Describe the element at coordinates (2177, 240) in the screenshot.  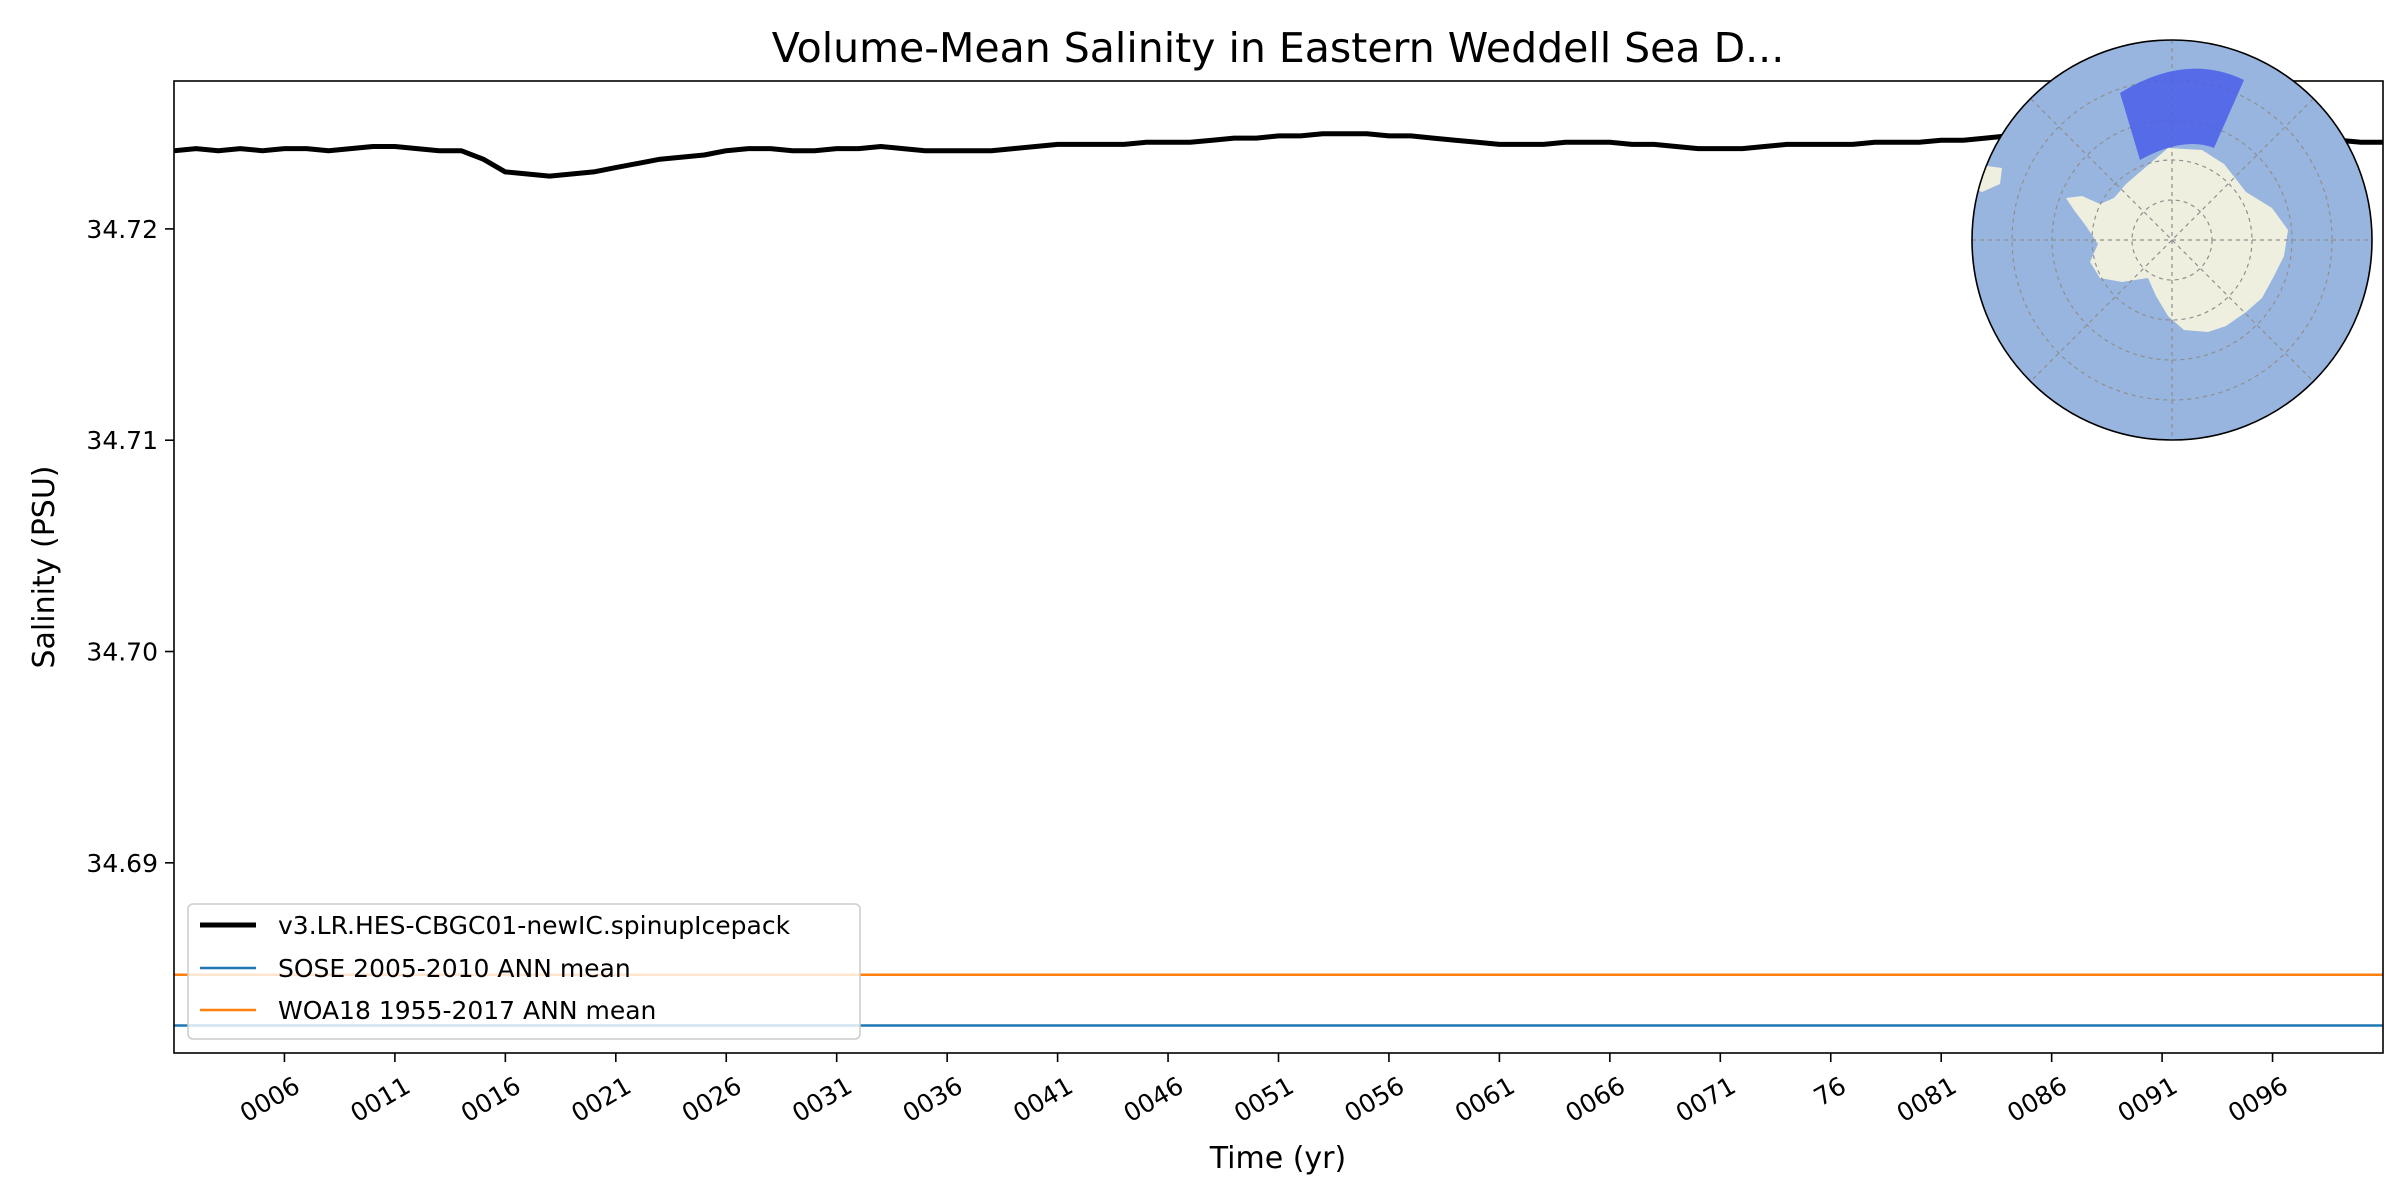
I see `inset-antarctica` at that location.